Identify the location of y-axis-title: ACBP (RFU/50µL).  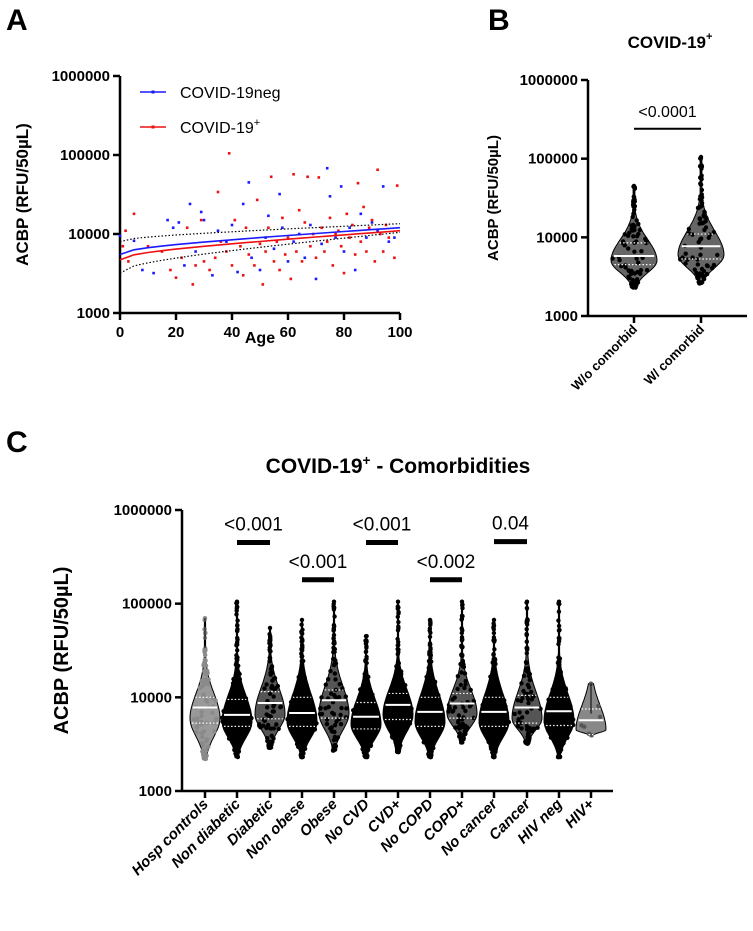
(22, 194).